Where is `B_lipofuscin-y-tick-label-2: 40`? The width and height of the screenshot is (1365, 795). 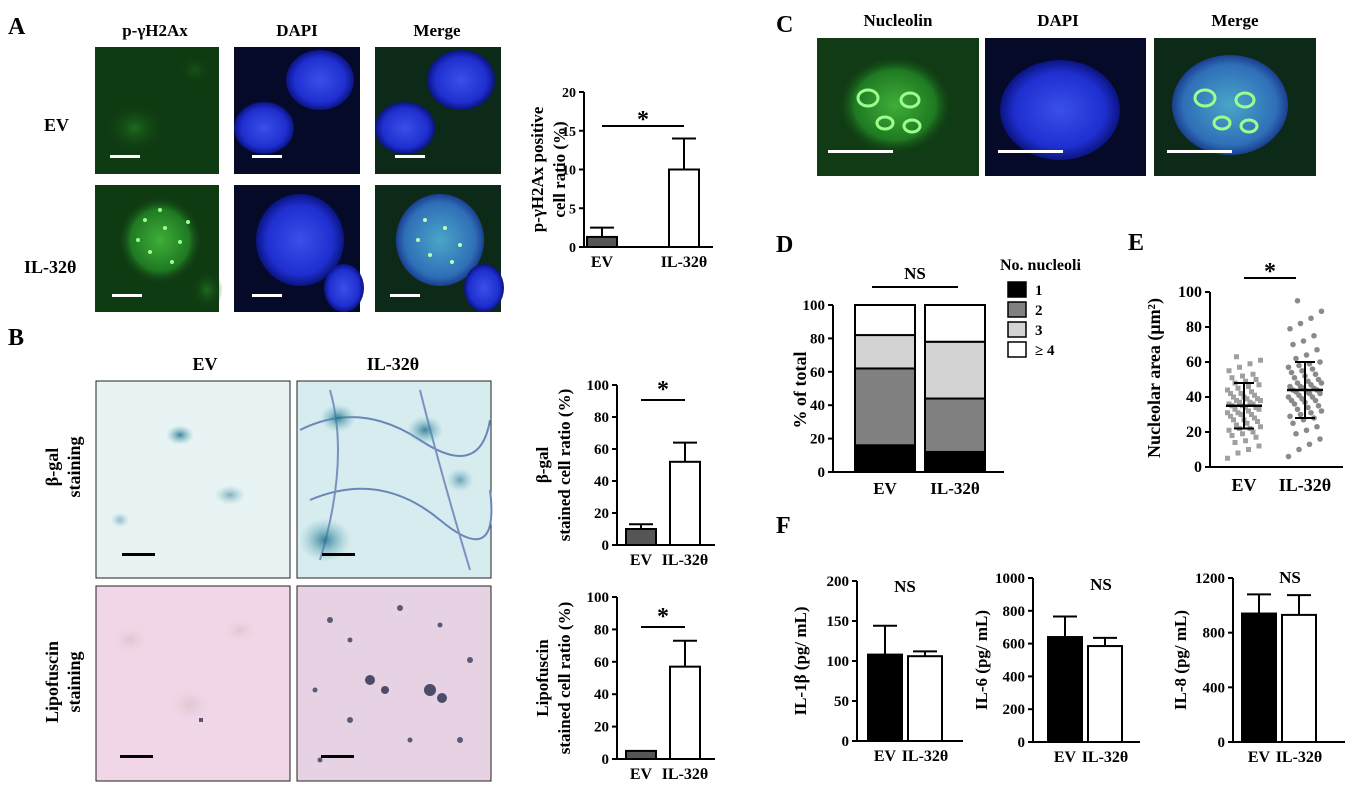
B_lipofuscin-y-tick-label-2: 40 is located at coordinates (601, 695).